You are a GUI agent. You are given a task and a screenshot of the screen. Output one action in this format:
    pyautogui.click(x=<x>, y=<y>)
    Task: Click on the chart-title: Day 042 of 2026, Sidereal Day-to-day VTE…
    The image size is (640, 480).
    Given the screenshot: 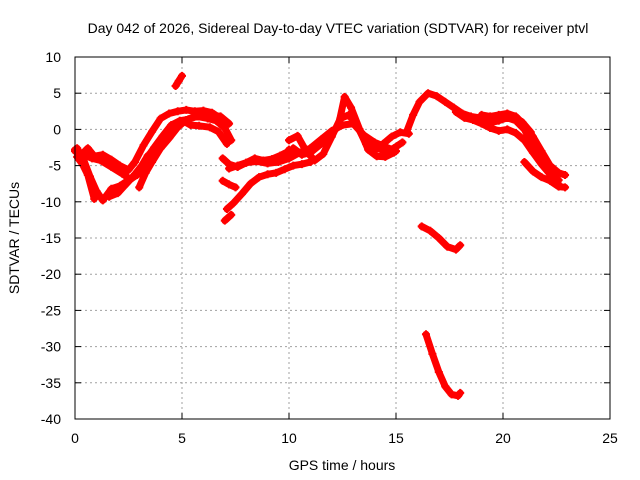 What is the action you would take?
    pyautogui.click(x=338, y=28)
    